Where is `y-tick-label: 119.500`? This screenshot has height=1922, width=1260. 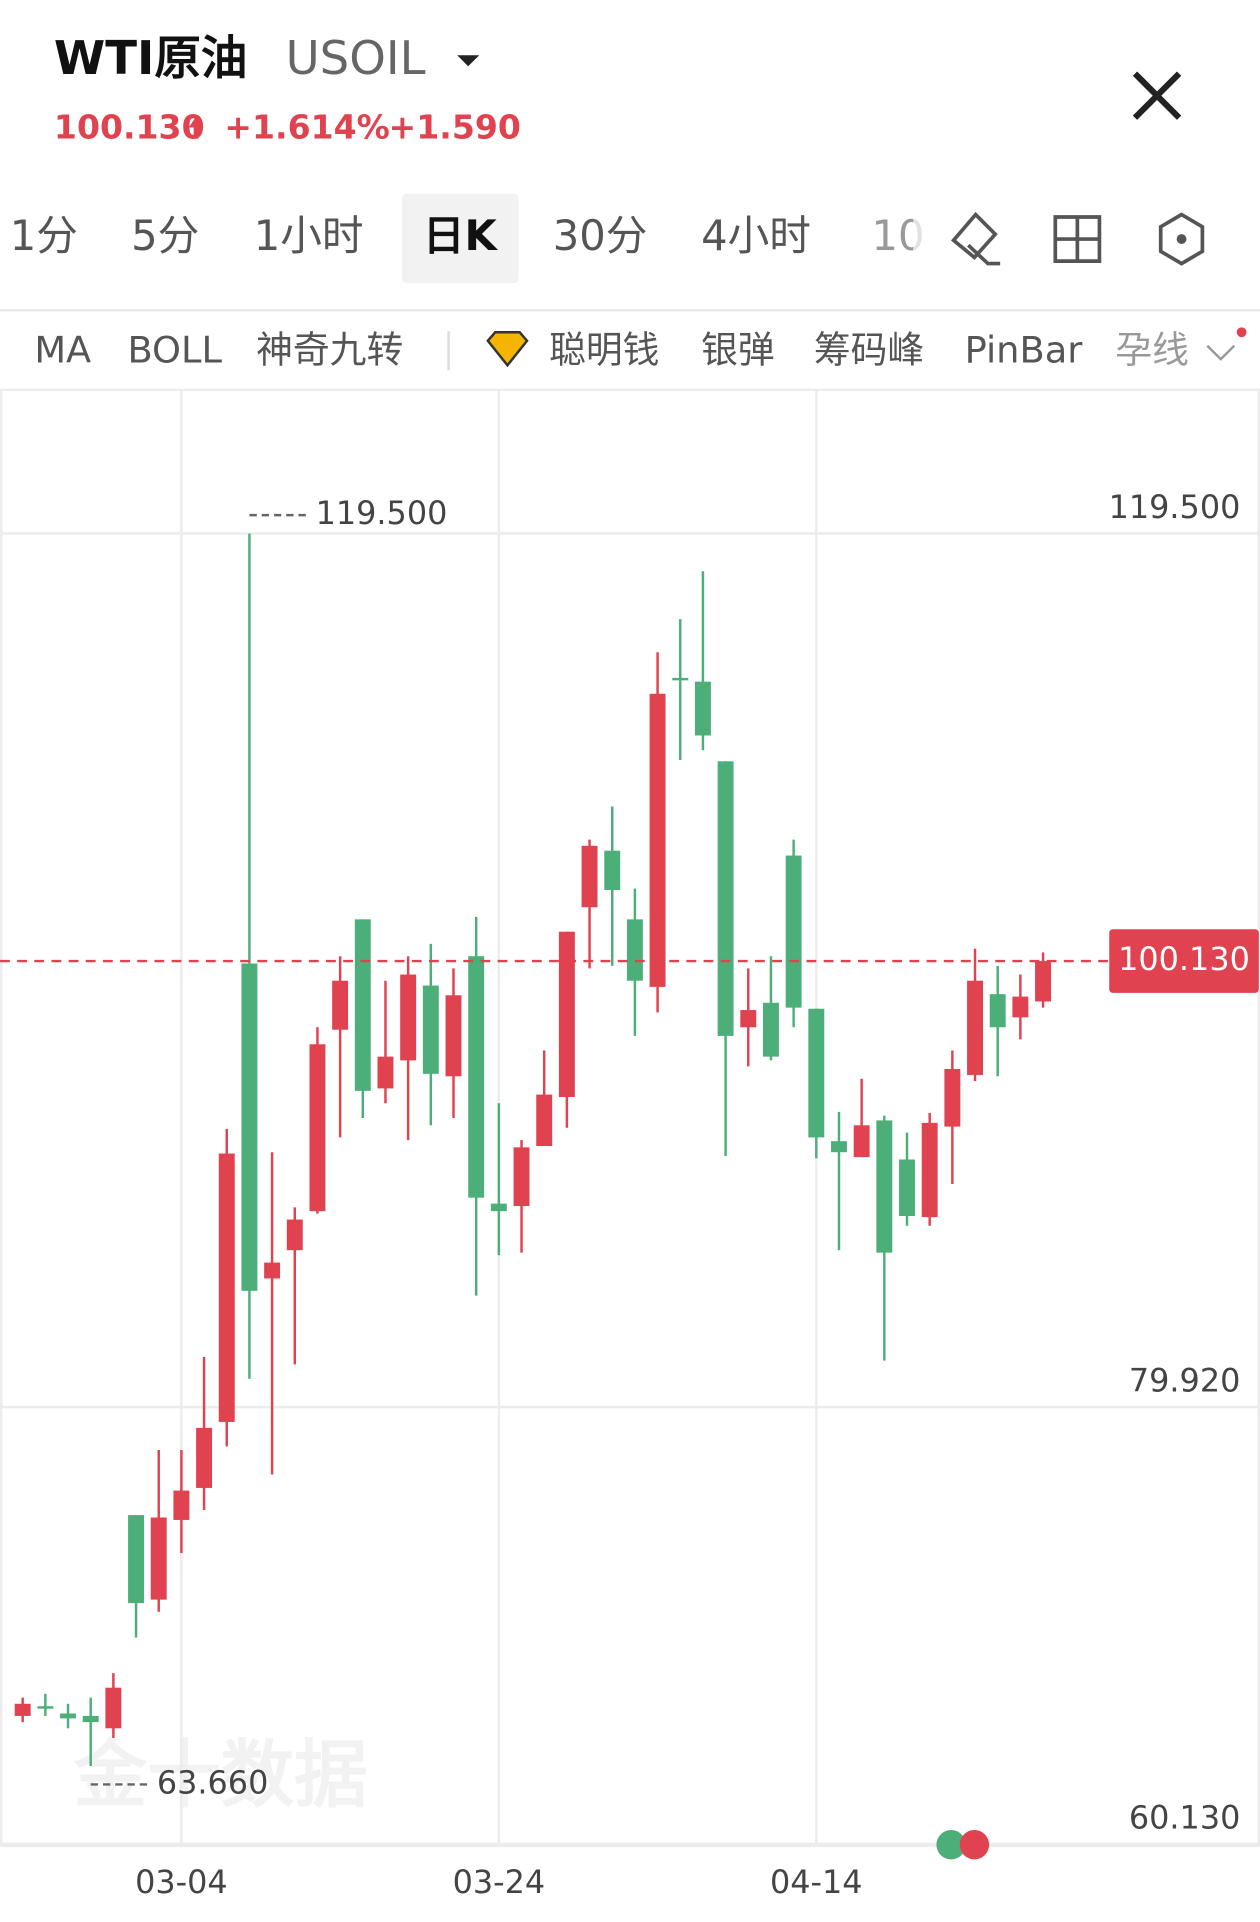
y-tick-label: 119.500 is located at coordinates (1175, 507).